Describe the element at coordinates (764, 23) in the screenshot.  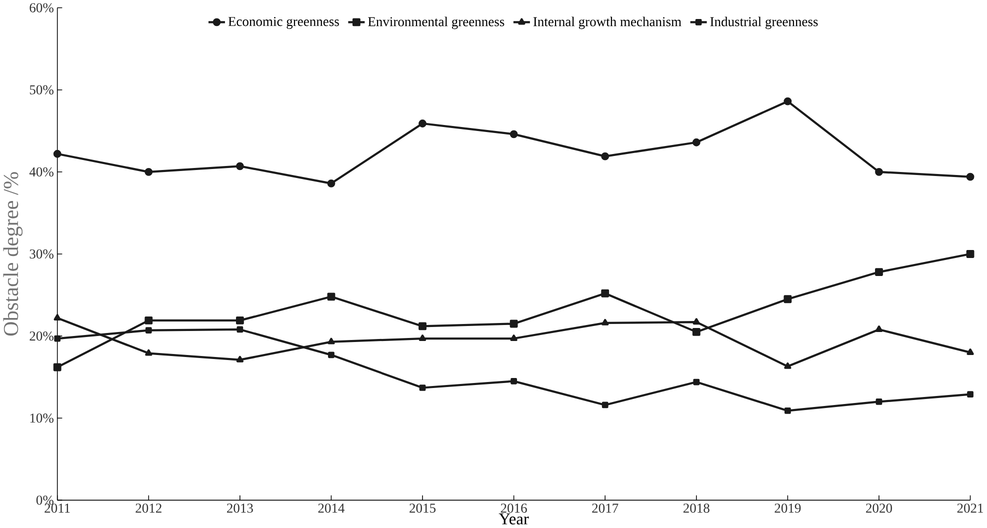
I see `legend-label: Industrial greenness` at that location.